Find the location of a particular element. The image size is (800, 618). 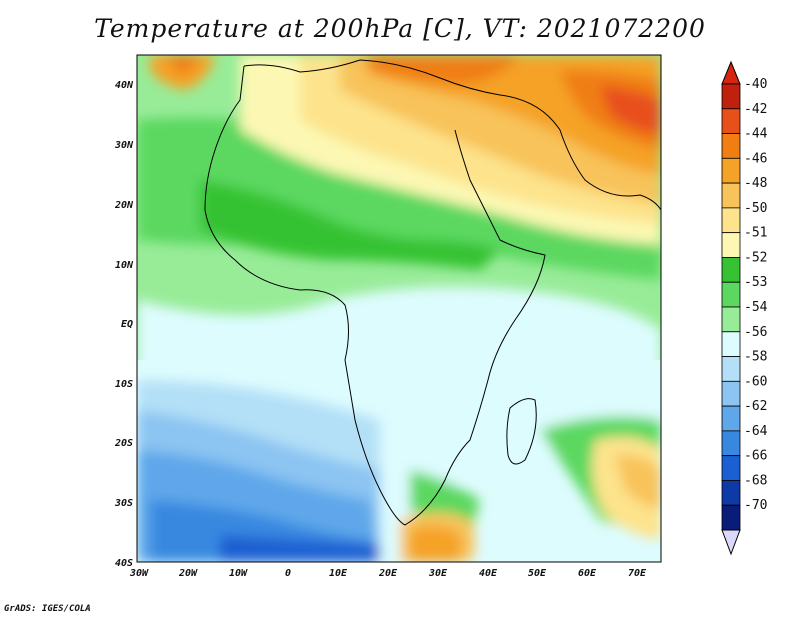

lon-label-40e: 40E is located at coordinates (488, 573).